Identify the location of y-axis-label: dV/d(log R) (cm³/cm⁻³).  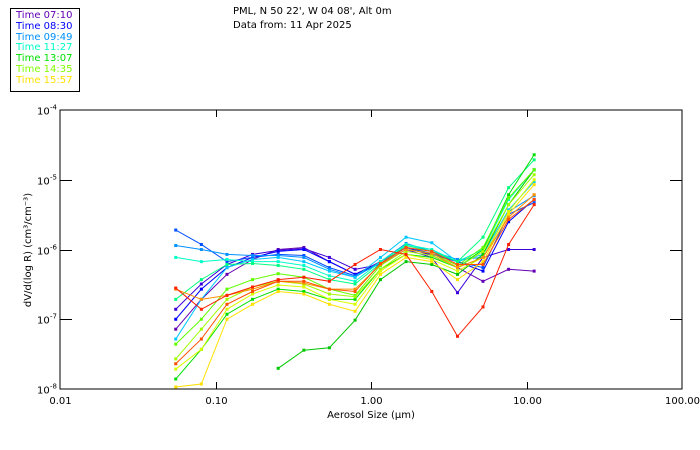
(28, 250).